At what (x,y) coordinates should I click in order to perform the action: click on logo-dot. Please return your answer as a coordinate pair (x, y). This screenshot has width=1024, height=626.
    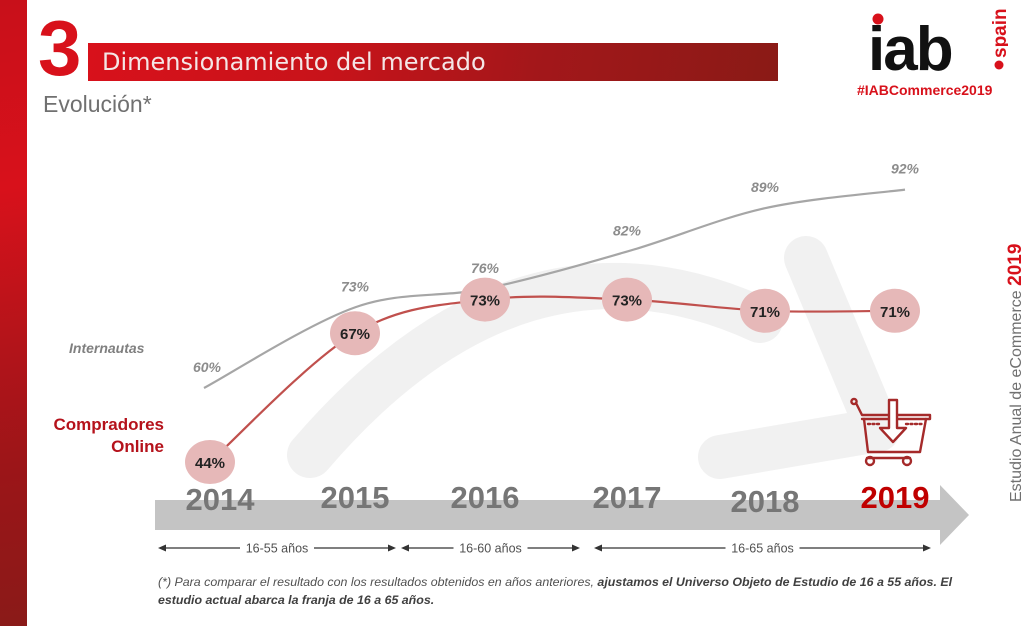
    Looking at the image, I should click on (878, 19).